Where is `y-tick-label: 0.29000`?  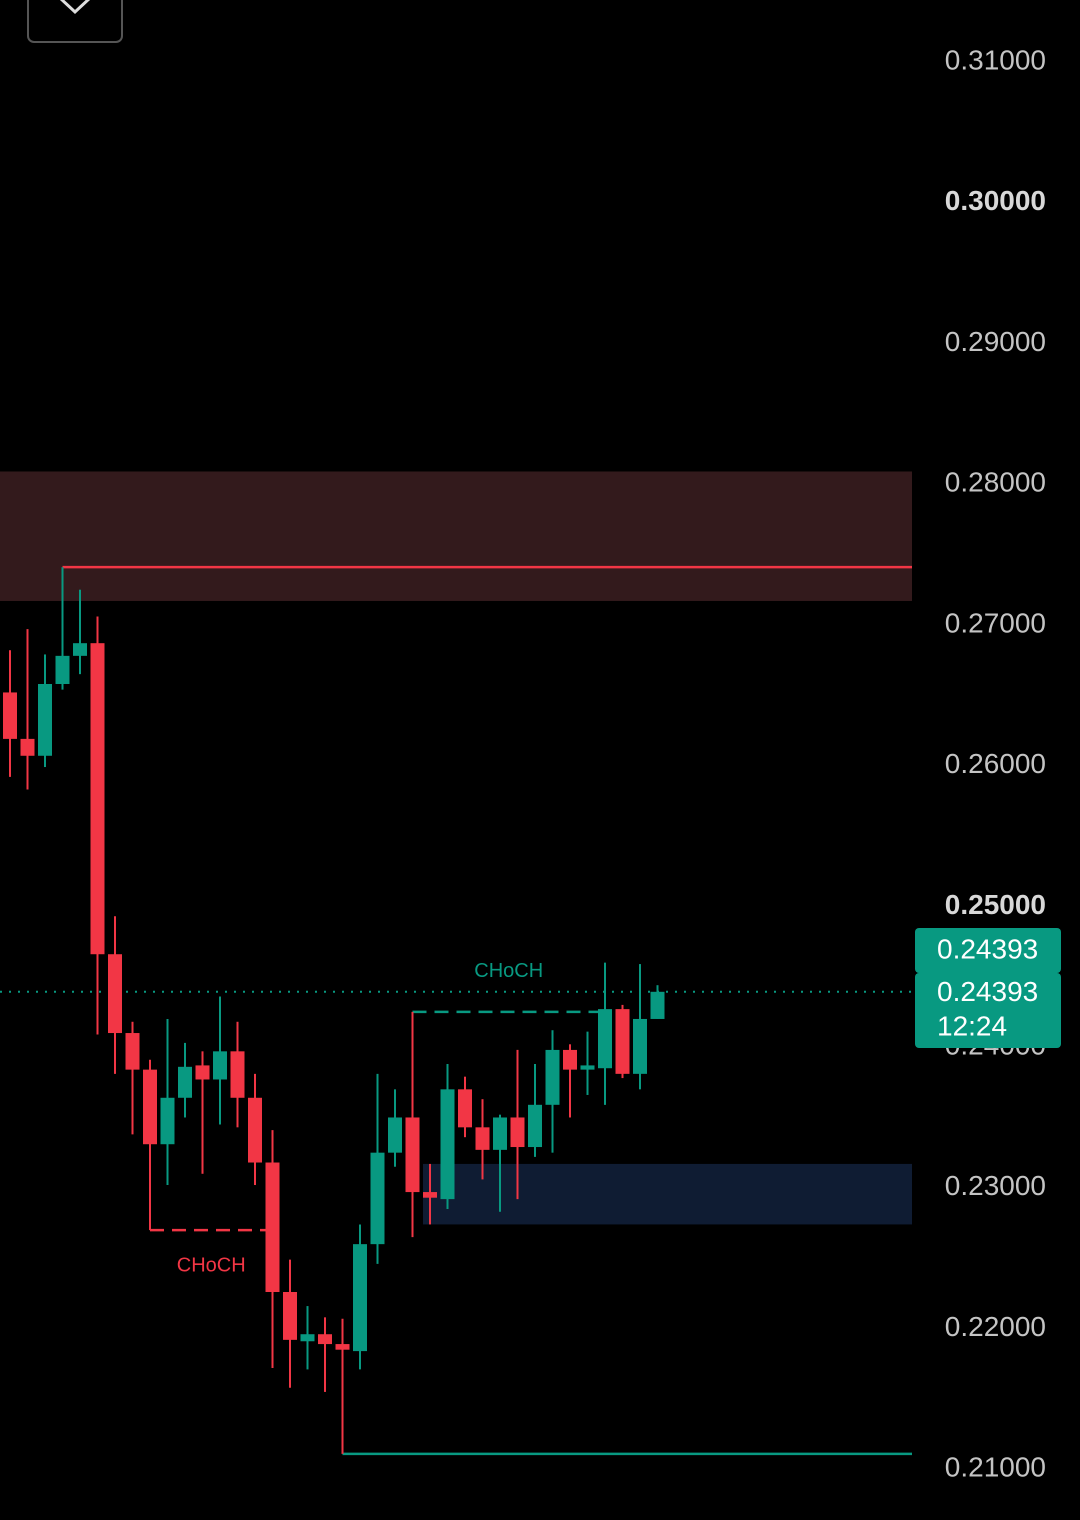 y-tick-label: 0.29000 is located at coordinates (995, 341).